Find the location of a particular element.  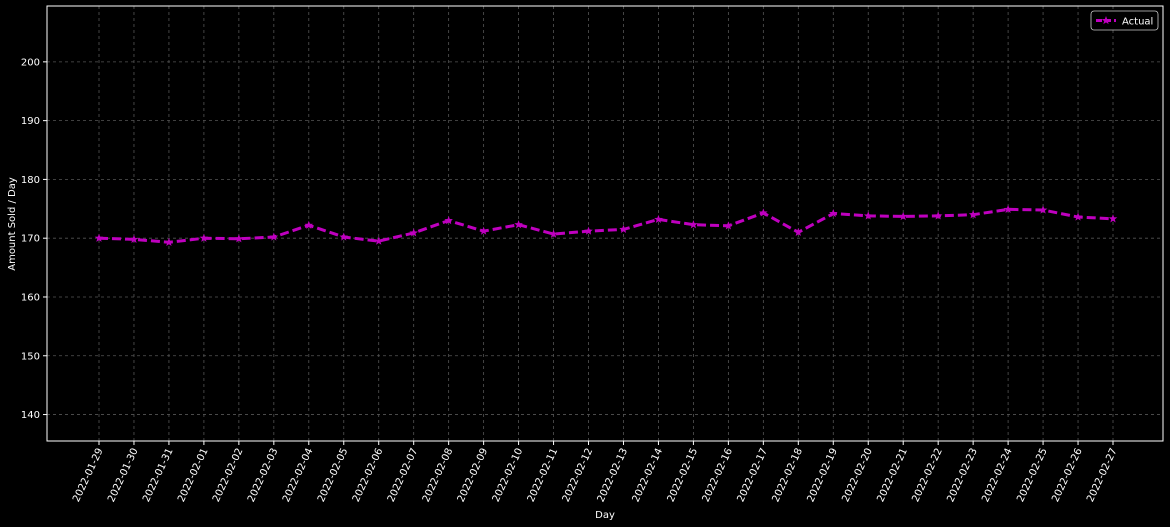

y-axis: 140 150 160 170 180 190 200 is located at coordinates (34, 239).